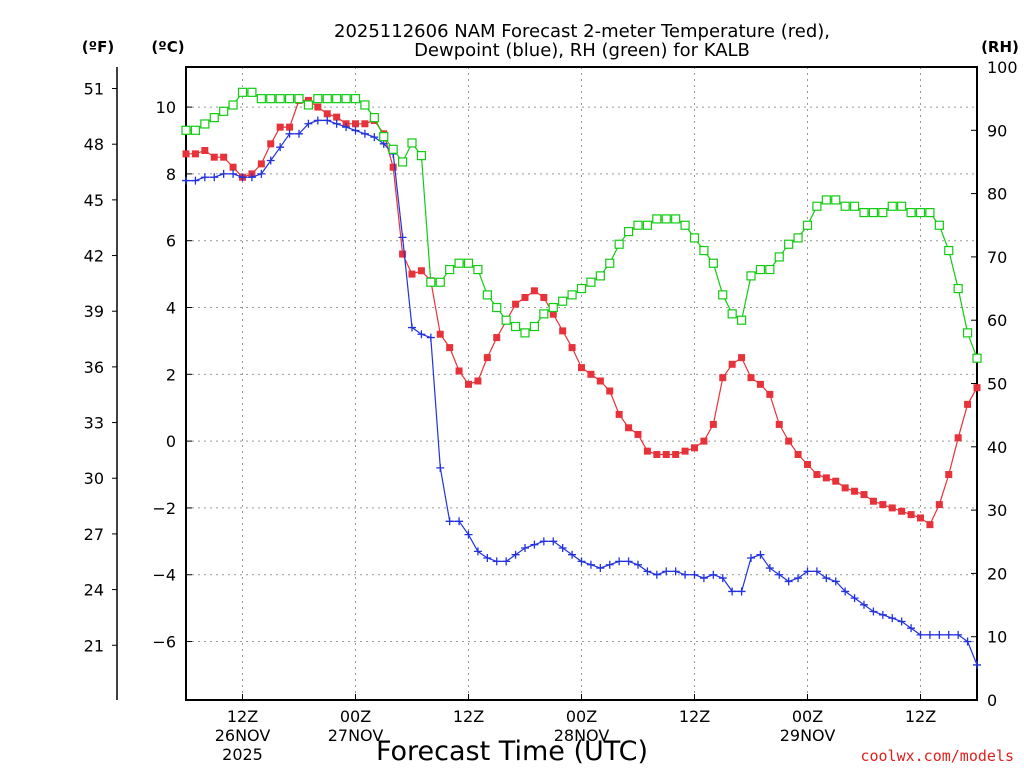 The height and width of the screenshot is (768, 1024). Describe the element at coordinates (581, 716) in the screenshot. I see `time-tick-label-3-1: 00Z` at that location.